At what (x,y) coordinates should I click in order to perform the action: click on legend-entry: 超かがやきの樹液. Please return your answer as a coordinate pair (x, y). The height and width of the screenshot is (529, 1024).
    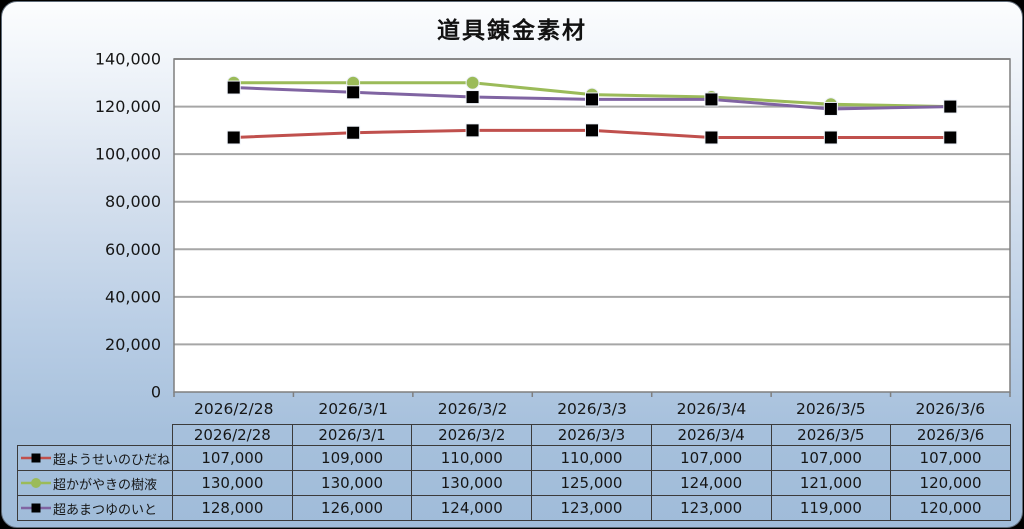
    Looking at the image, I should click on (95, 483).